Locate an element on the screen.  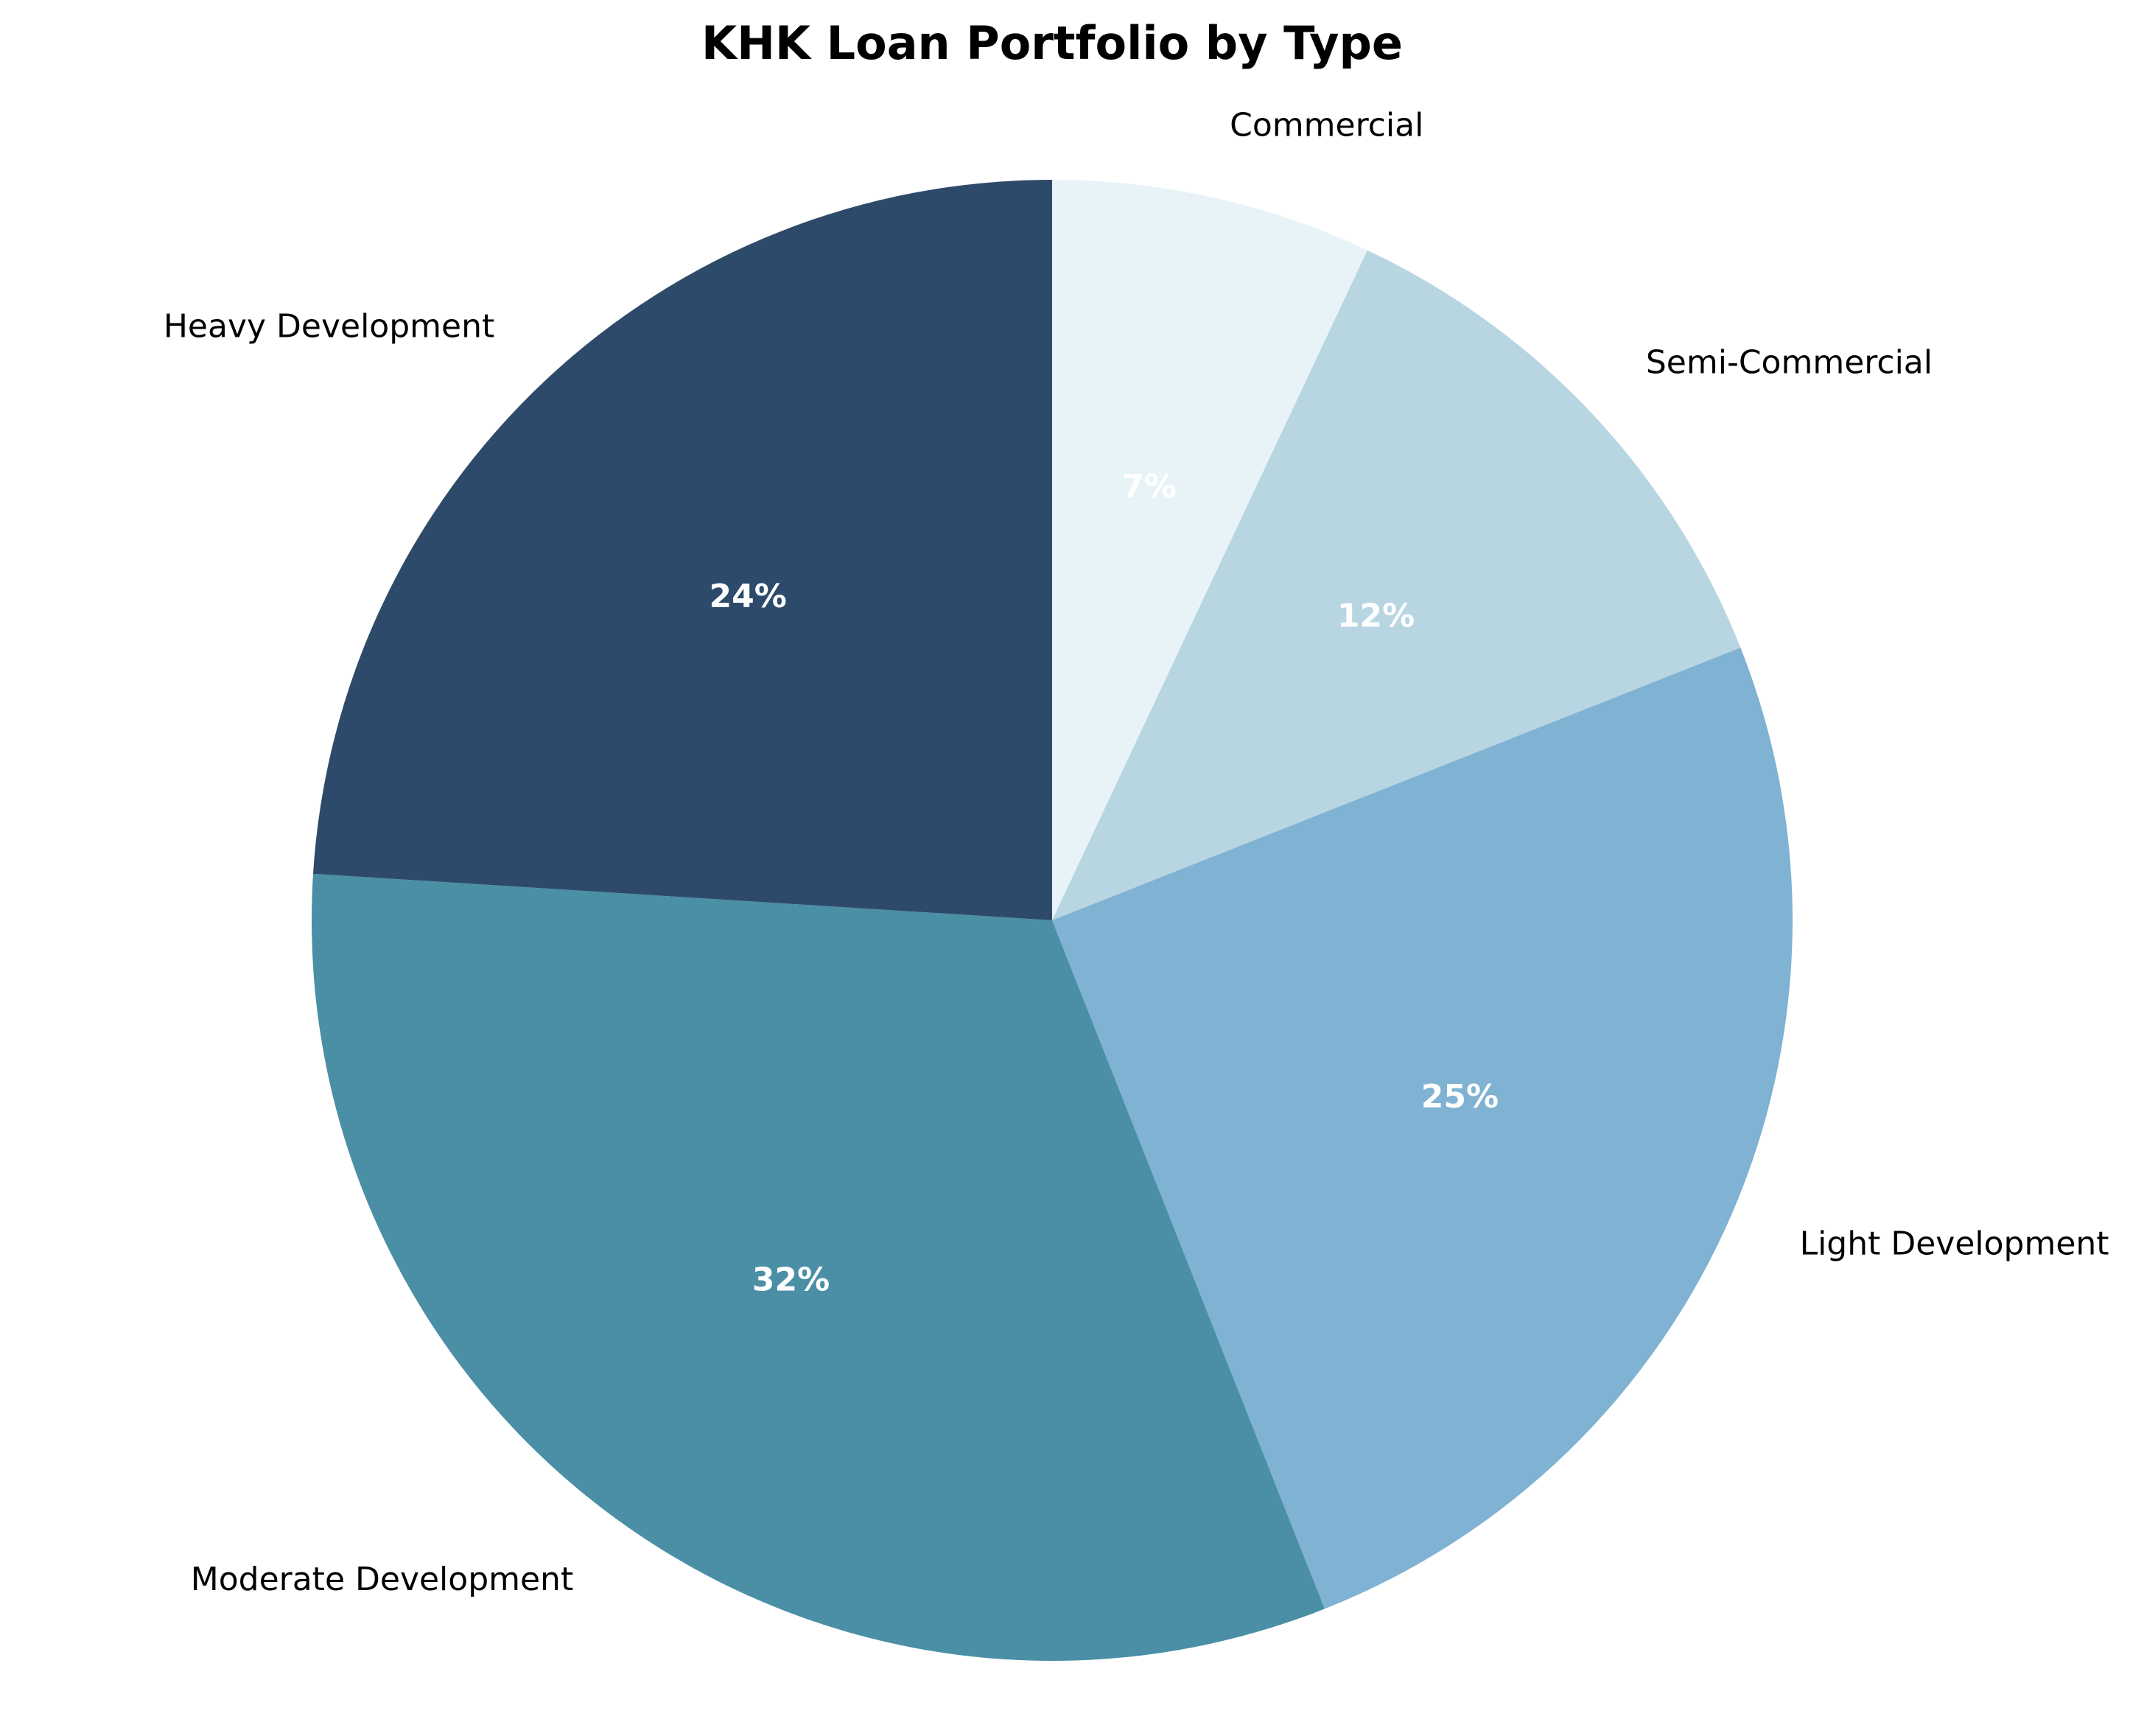
pie-slice-heavy-development is located at coordinates (682, 550).